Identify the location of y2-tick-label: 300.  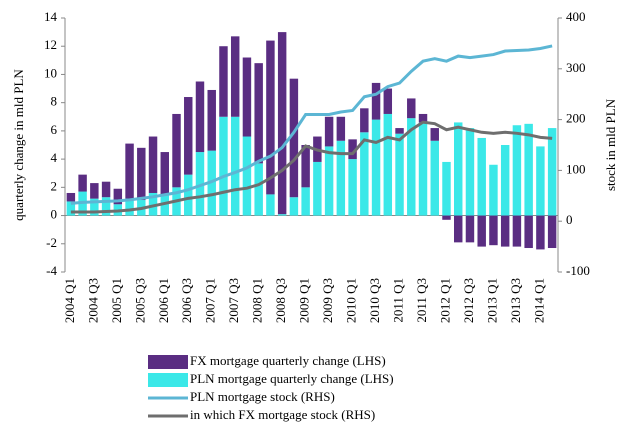
(576, 67).